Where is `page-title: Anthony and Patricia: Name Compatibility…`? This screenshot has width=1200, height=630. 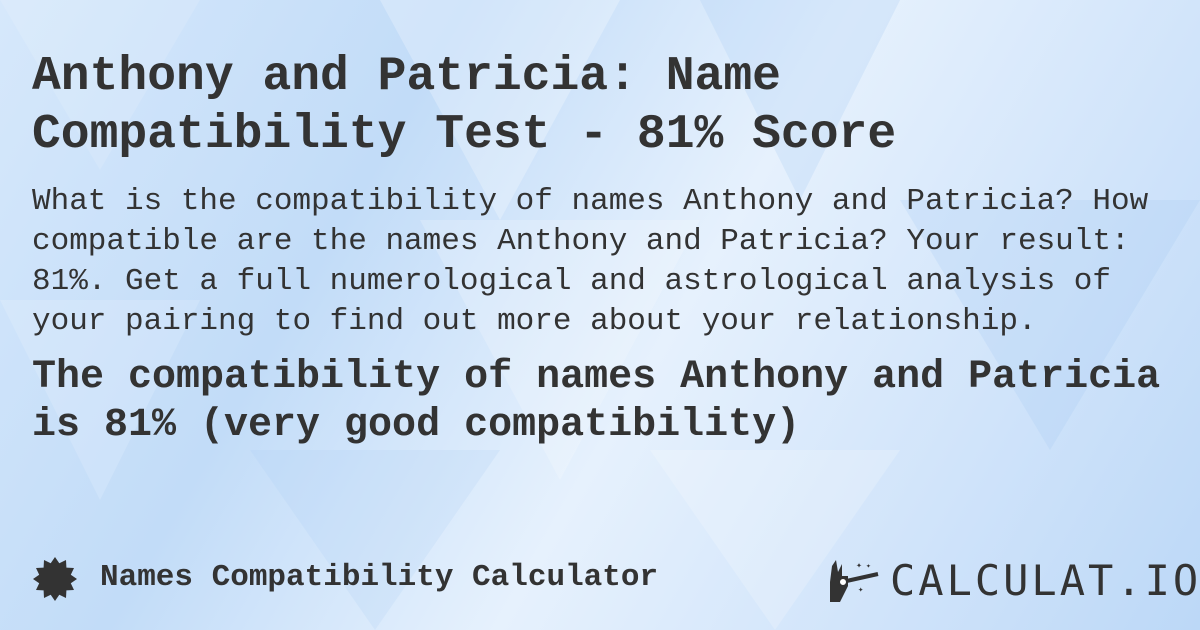 page-title: Anthony and Patricia: Name Compatibility… is located at coordinates (464, 106).